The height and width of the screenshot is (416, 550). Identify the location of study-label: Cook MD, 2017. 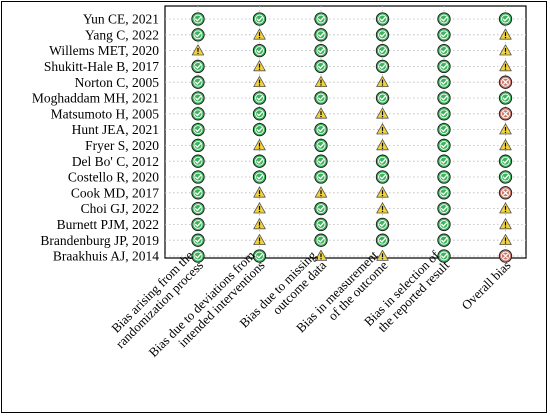
(115, 192).